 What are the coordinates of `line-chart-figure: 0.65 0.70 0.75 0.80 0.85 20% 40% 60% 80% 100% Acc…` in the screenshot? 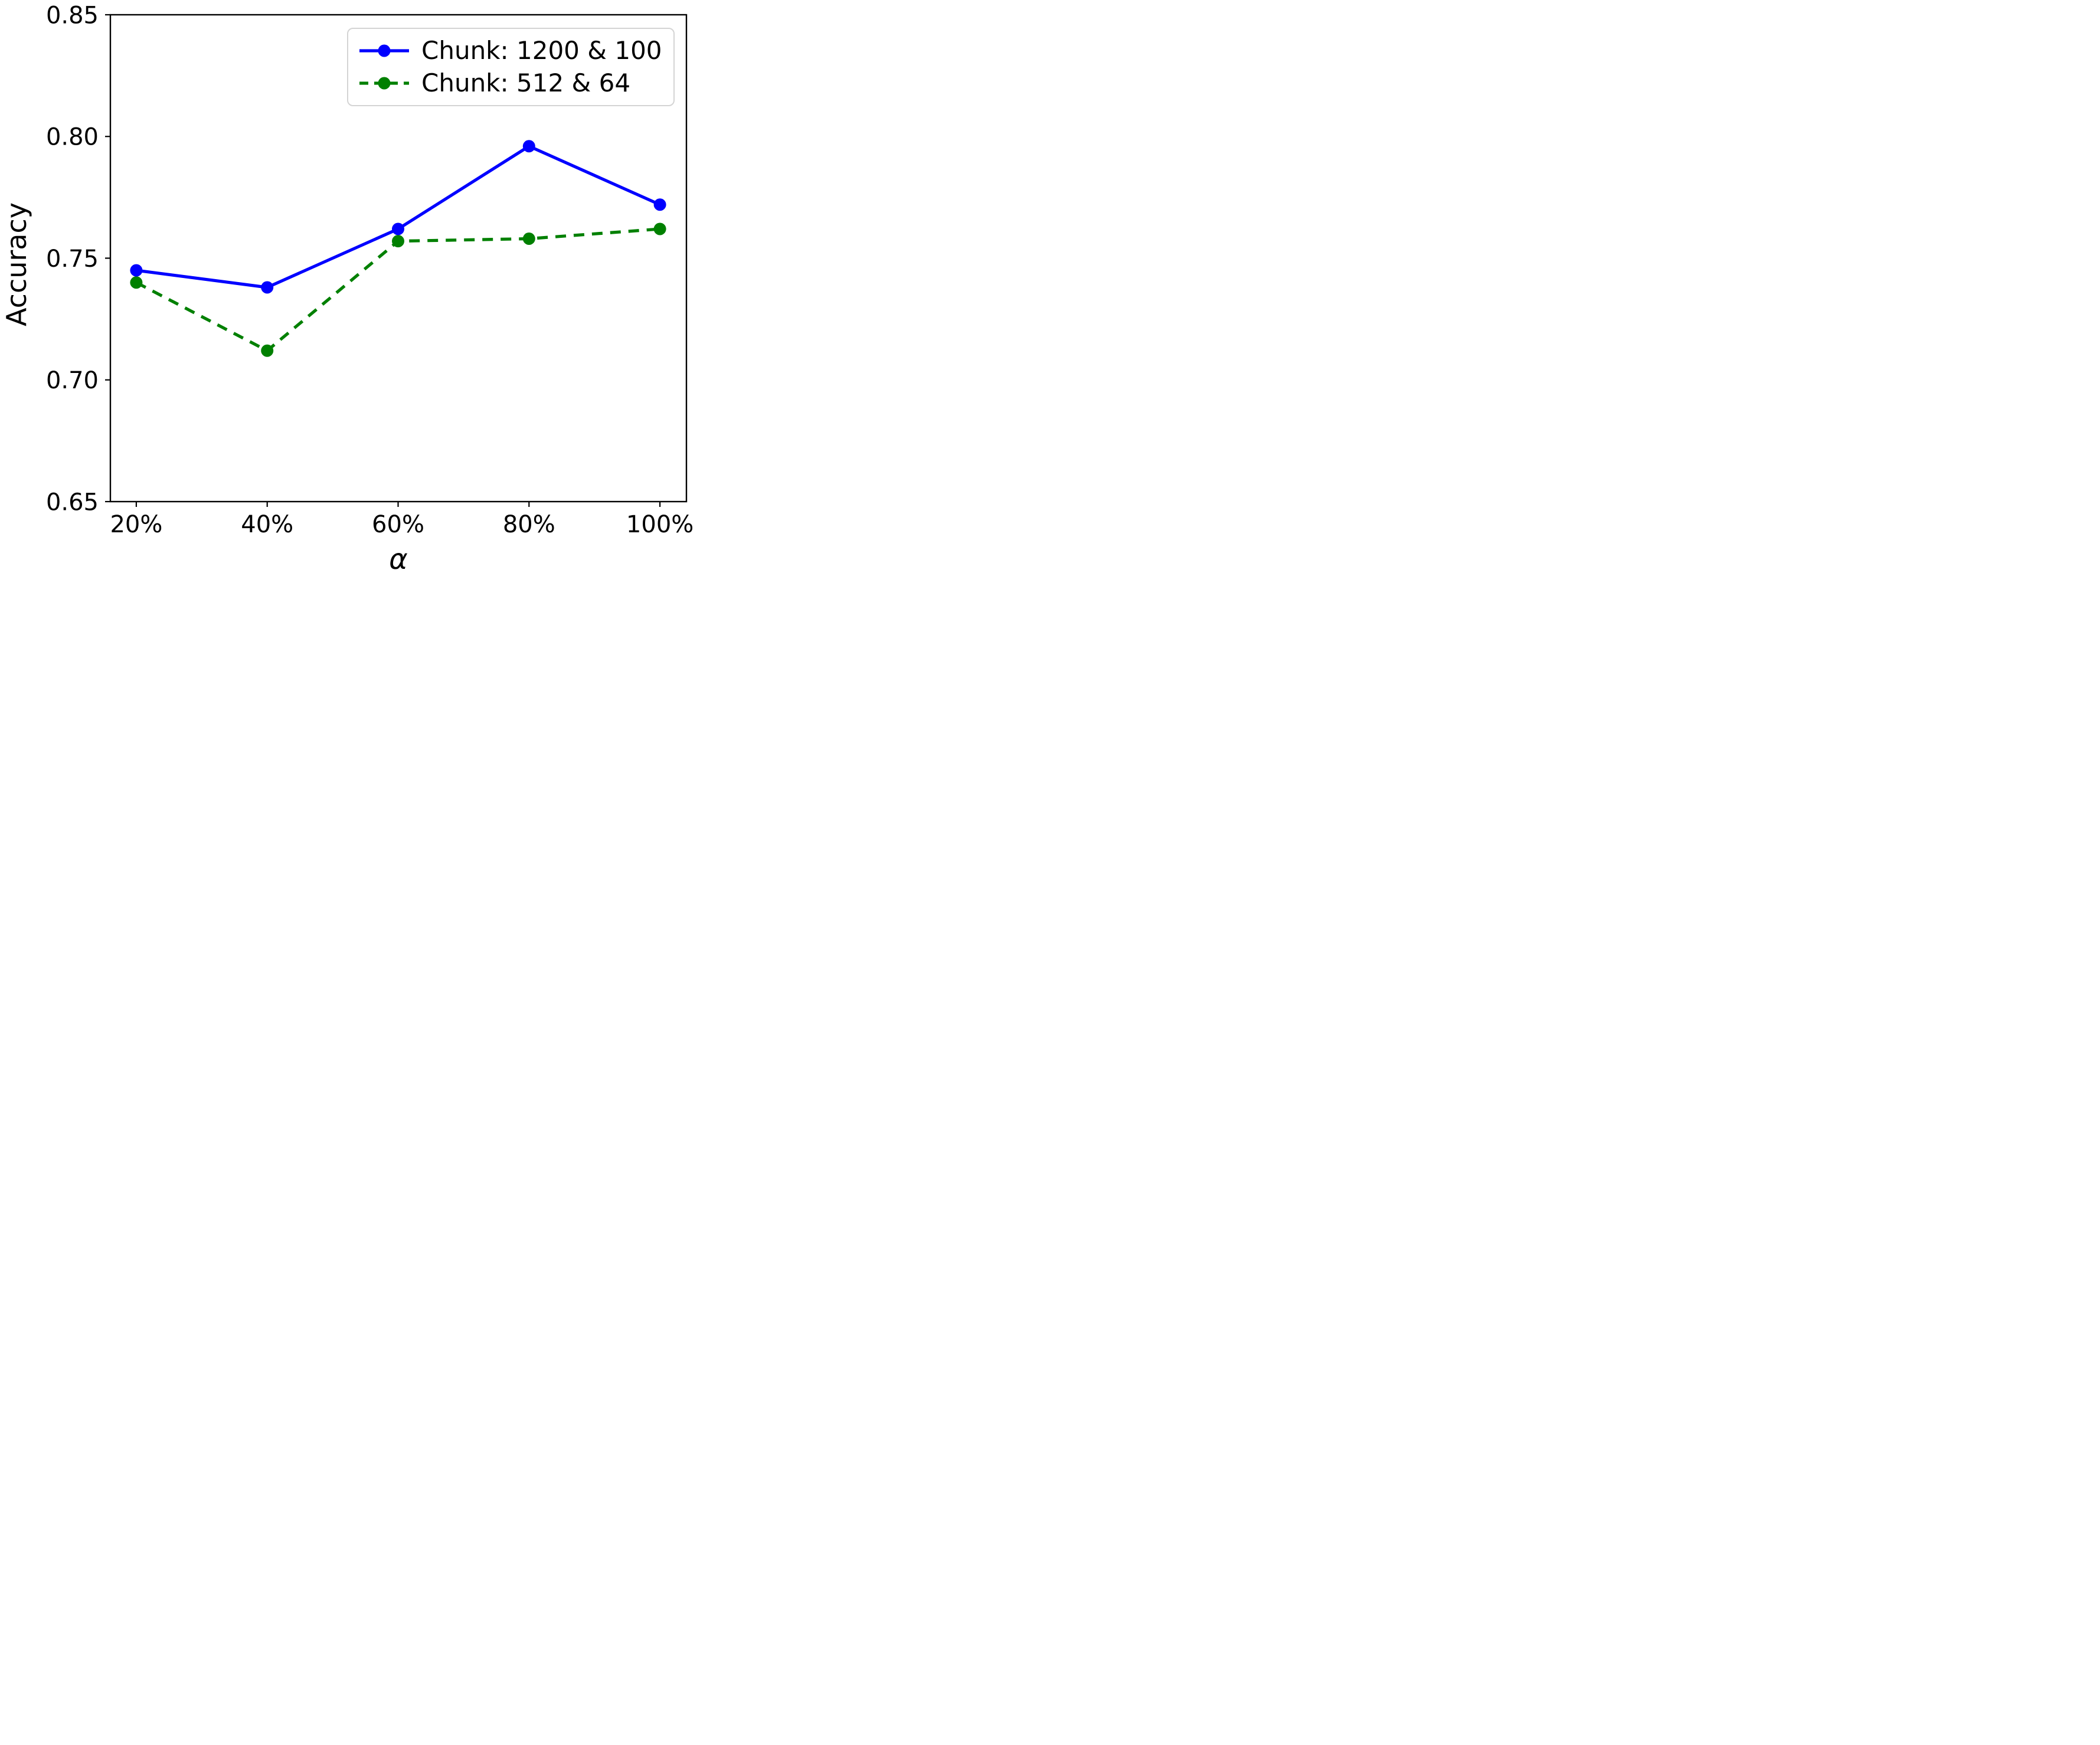 It's located at (350, 291).